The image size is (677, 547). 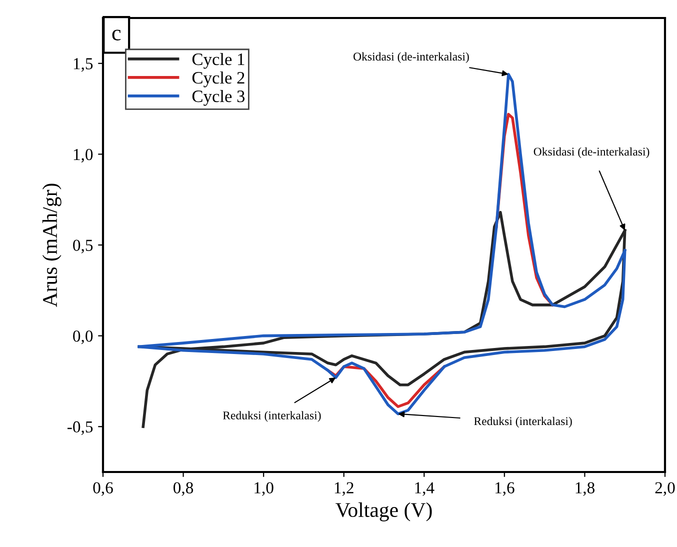 I want to click on y-tick-label: 0,5, so click(x=83, y=247).